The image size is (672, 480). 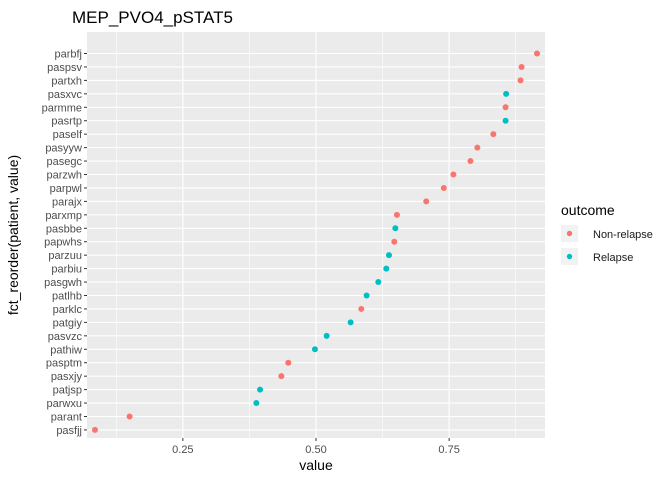 What do you see at coordinates (65, 162) in the screenshot?
I see `y-tick-label: pasegc` at bounding box center [65, 162].